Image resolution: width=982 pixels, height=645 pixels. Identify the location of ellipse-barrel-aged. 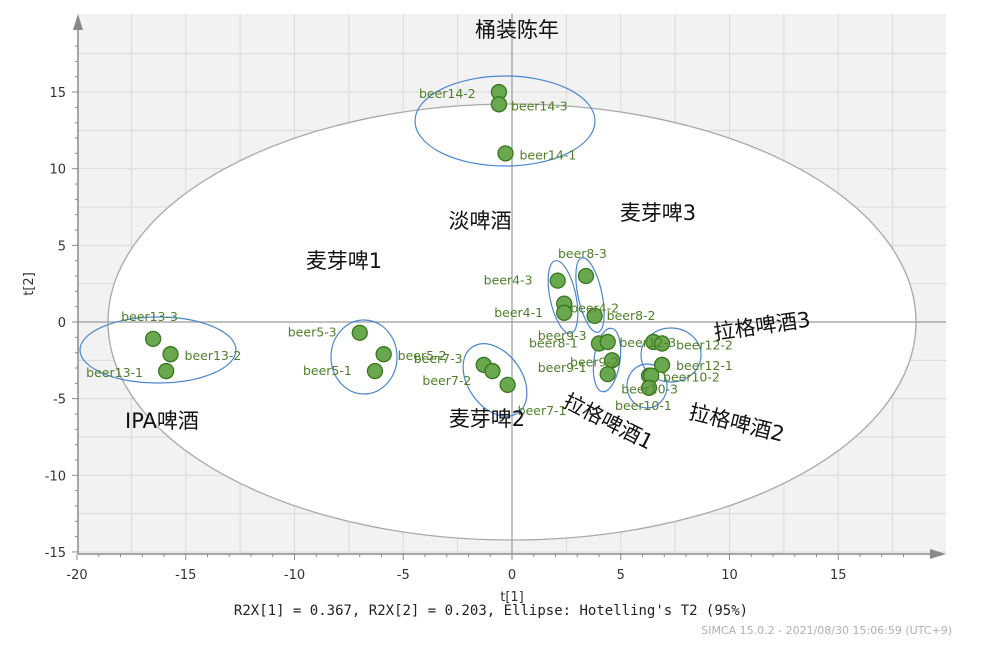
(505, 121).